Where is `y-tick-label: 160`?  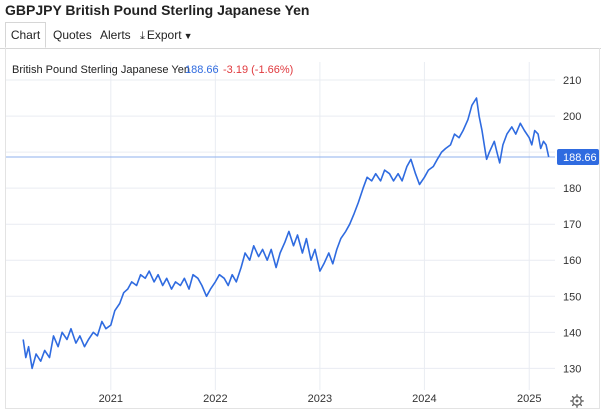
y-tick-label: 160 is located at coordinates (572, 261).